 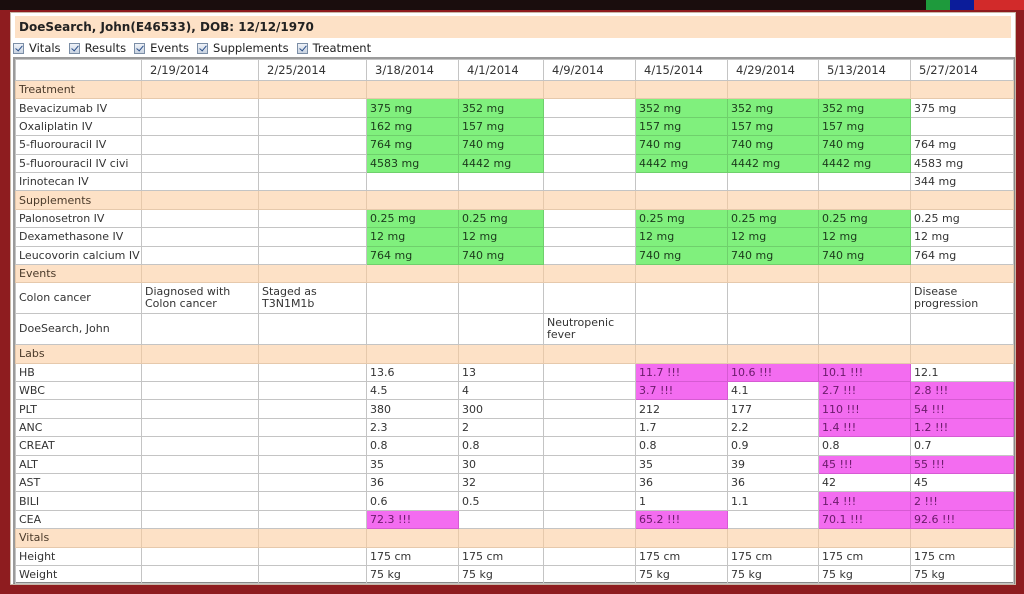 I want to click on value-cell: 36, so click(x=681, y=483).